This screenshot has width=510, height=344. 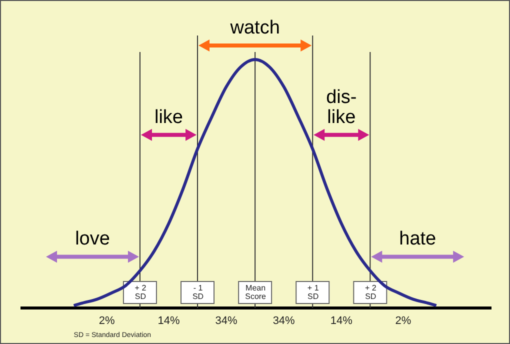 I want to click on text: watch, so click(x=254, y=27).